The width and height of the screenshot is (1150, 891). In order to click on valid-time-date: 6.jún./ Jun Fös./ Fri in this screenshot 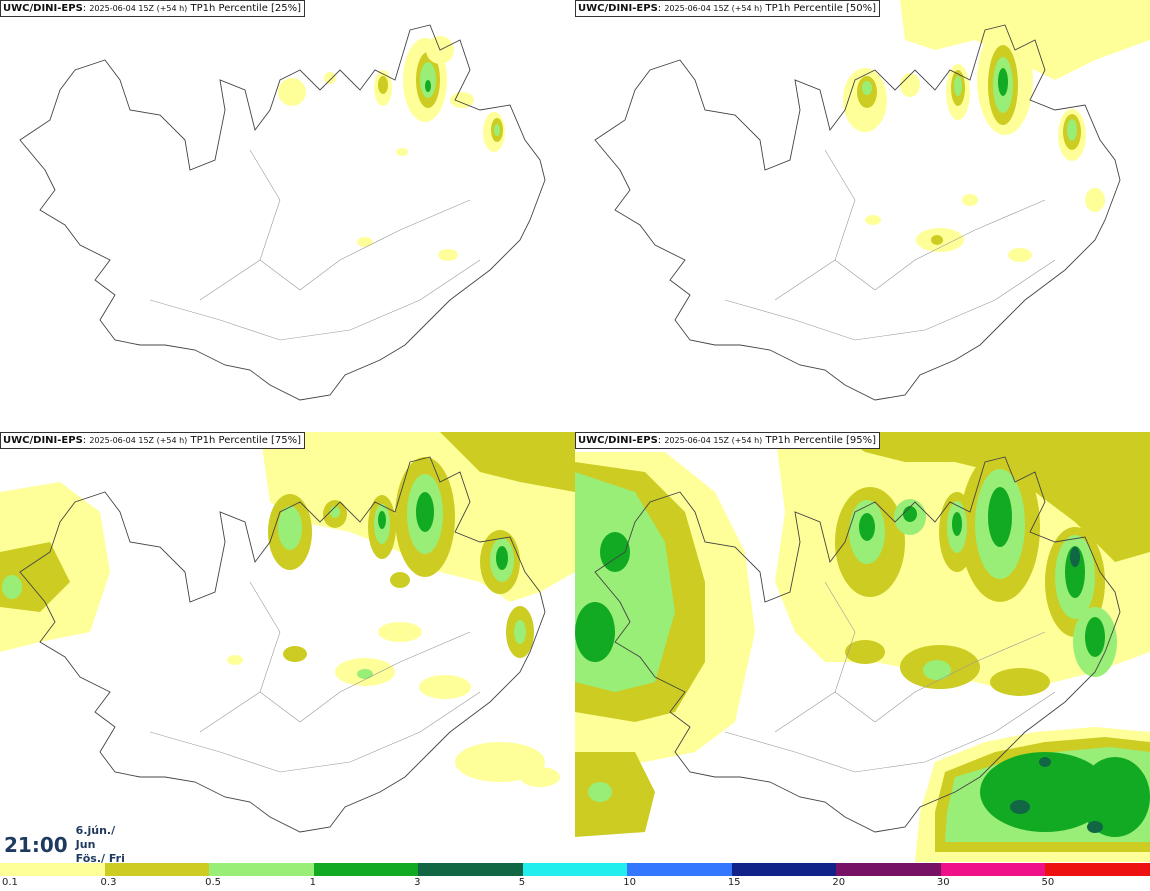, I will do `click(103, 845)`.